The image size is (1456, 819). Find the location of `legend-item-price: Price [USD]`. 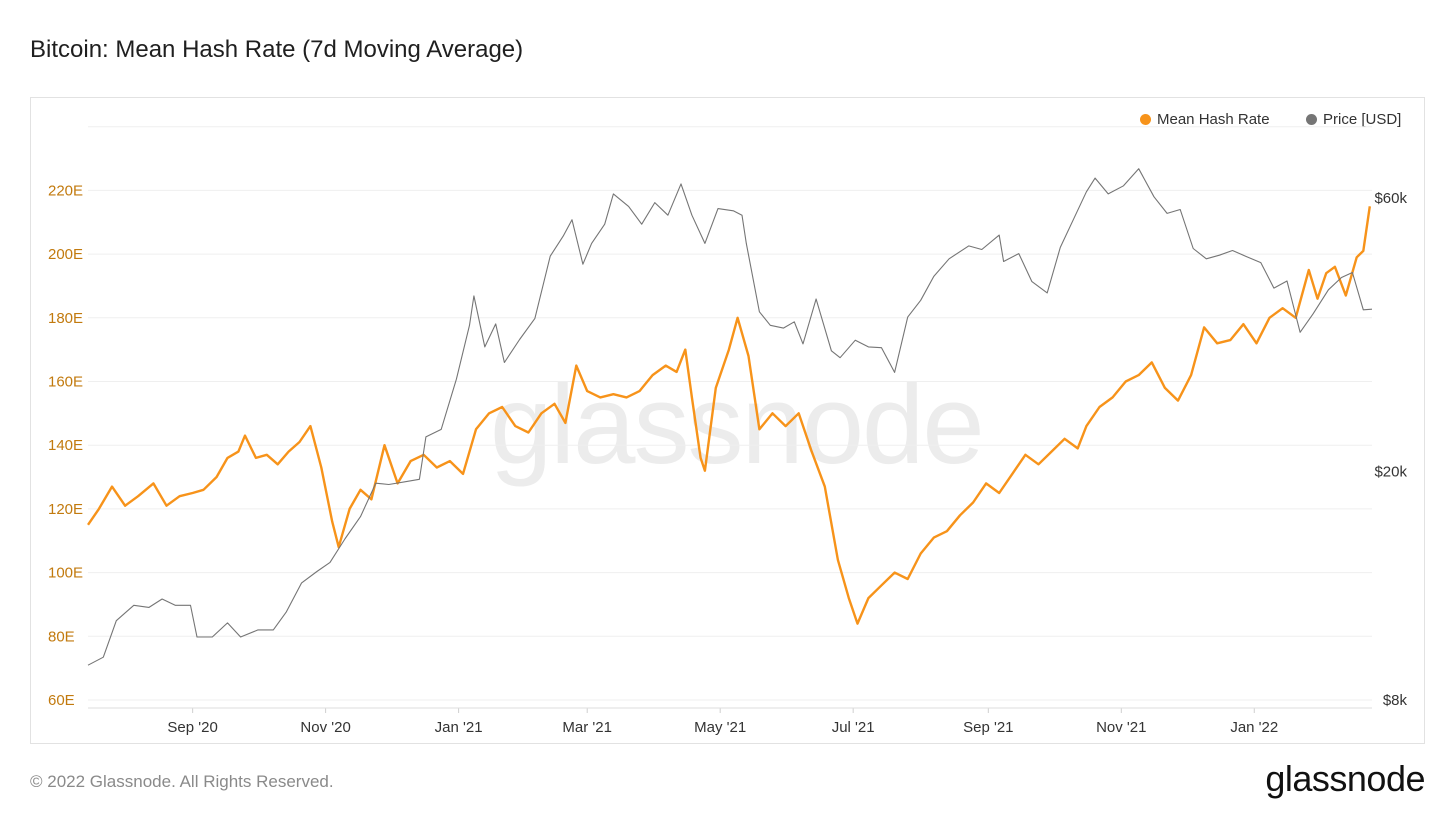

legend-item-price: Price [USD] is located at coordinates (1353, 119).